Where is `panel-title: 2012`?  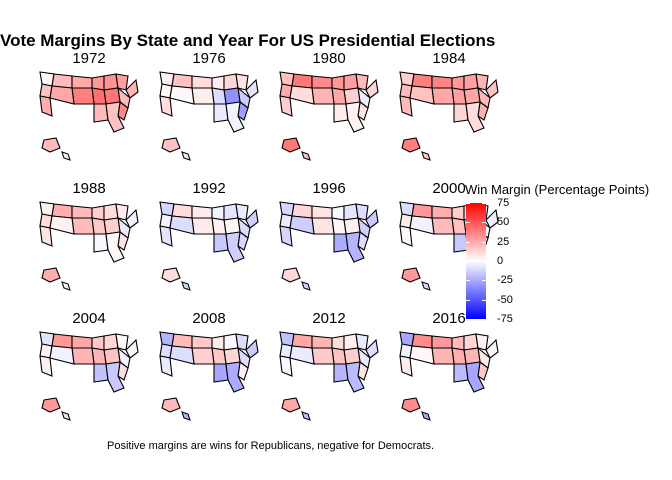 panel-title: 2012 is located at coordinates (329, 318).